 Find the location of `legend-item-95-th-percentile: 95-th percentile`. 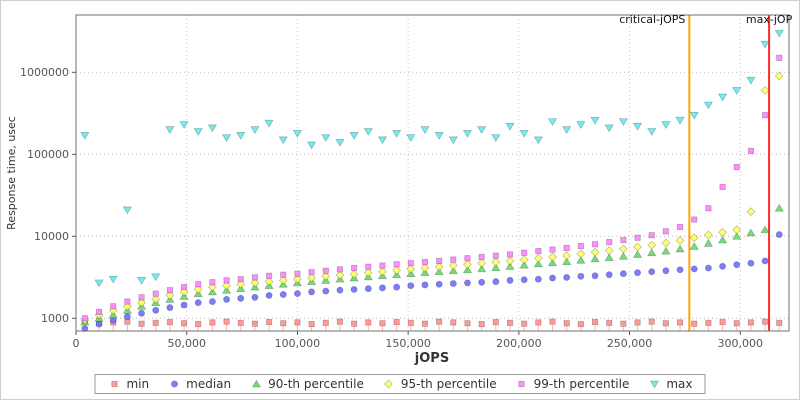

legend-item-95-th-percentile: 95-th percentile is located at coordinates (439, 384).